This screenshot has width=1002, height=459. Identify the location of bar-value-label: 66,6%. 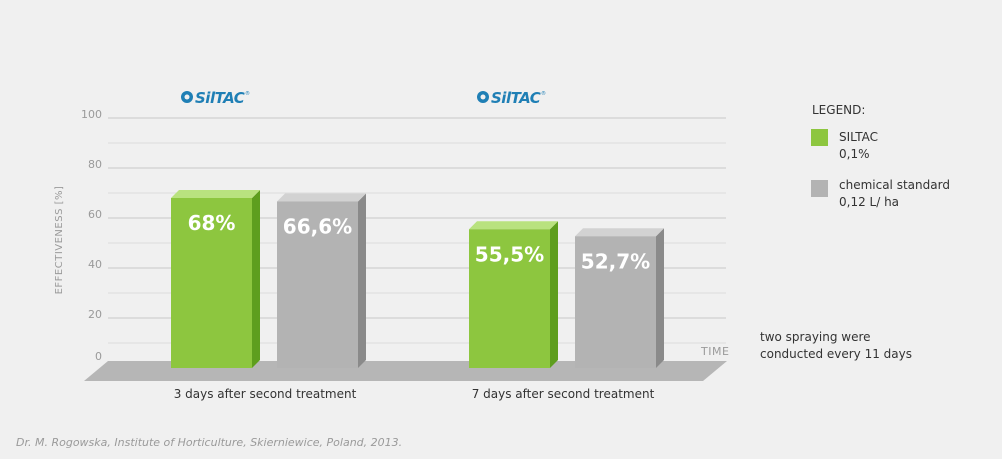
(317, 227).